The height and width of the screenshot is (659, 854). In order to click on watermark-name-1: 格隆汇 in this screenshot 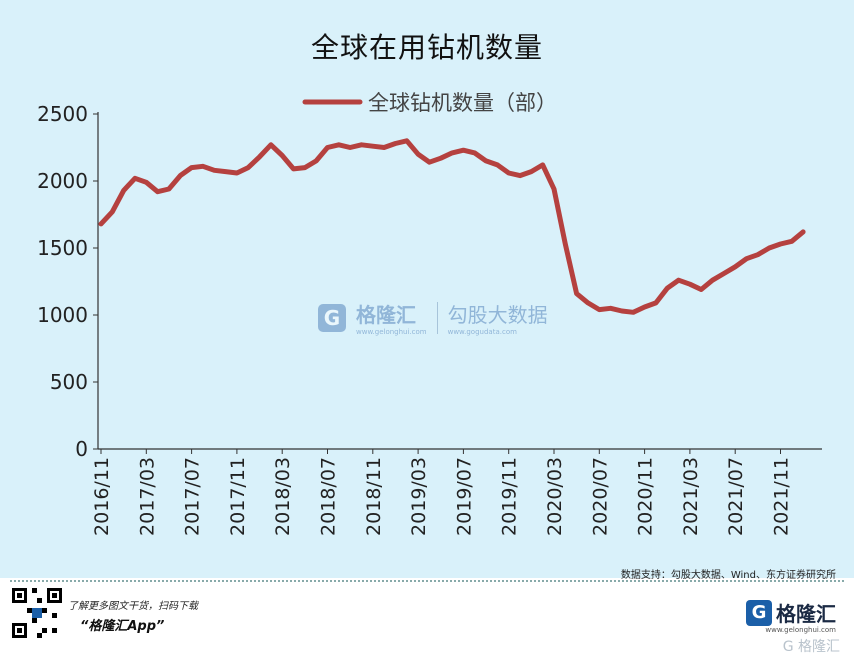, I will do `click(386, 315)`.